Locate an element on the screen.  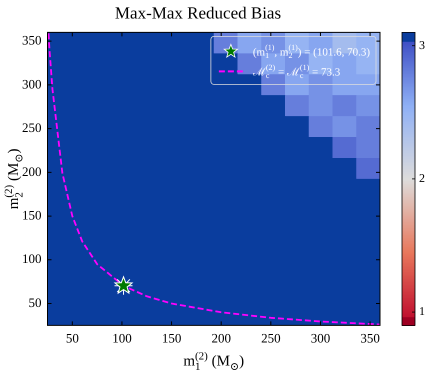
x-tick-label: 250 is located at coordinates (271, 338).